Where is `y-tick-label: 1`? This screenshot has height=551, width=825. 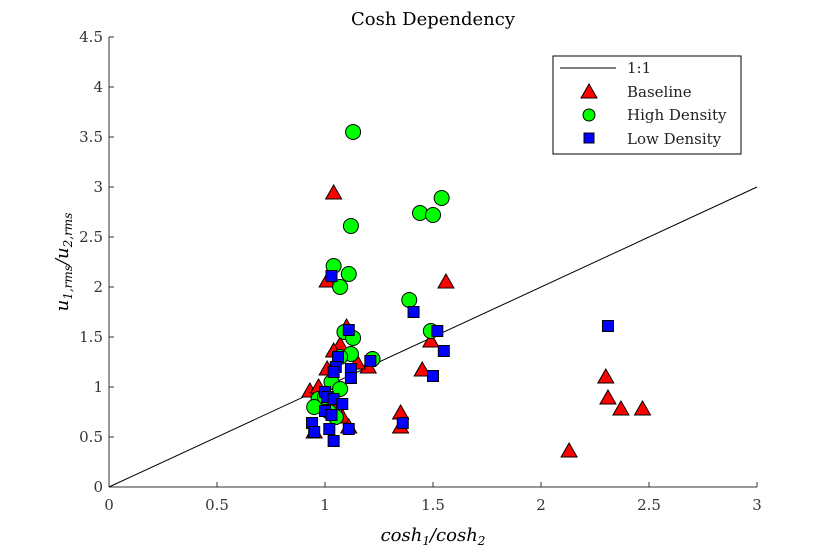 y-tick-label: 1 is located at coordinates (98, 387).